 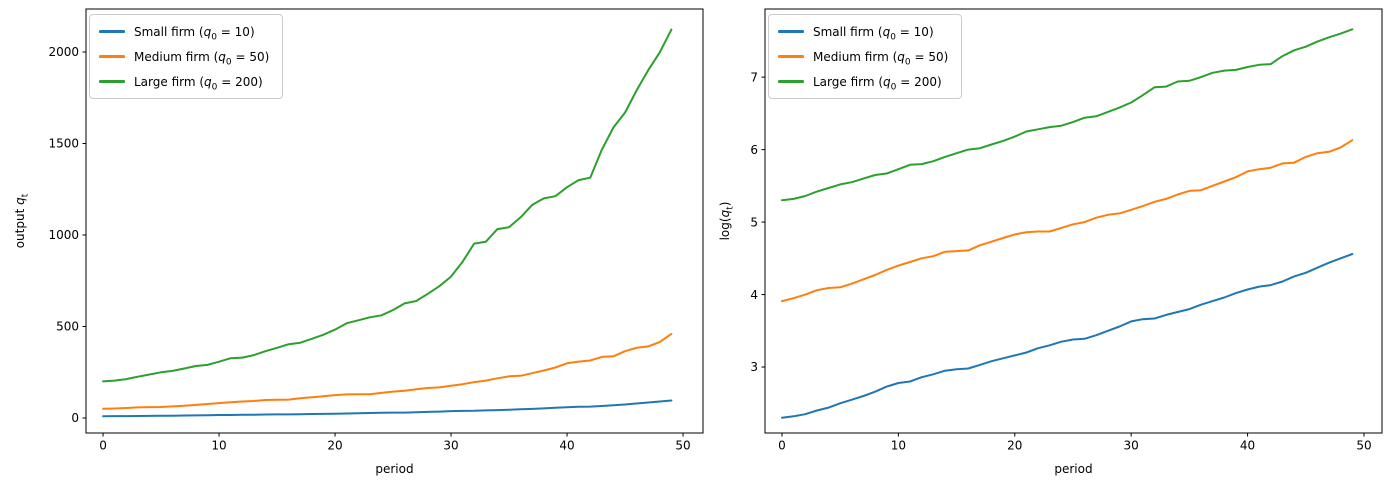 What do you see at coordinates (727, 221) in the screenshot?
I see `y-axis-label-right-panel: log(qt)` at bounding box center [727, 221].